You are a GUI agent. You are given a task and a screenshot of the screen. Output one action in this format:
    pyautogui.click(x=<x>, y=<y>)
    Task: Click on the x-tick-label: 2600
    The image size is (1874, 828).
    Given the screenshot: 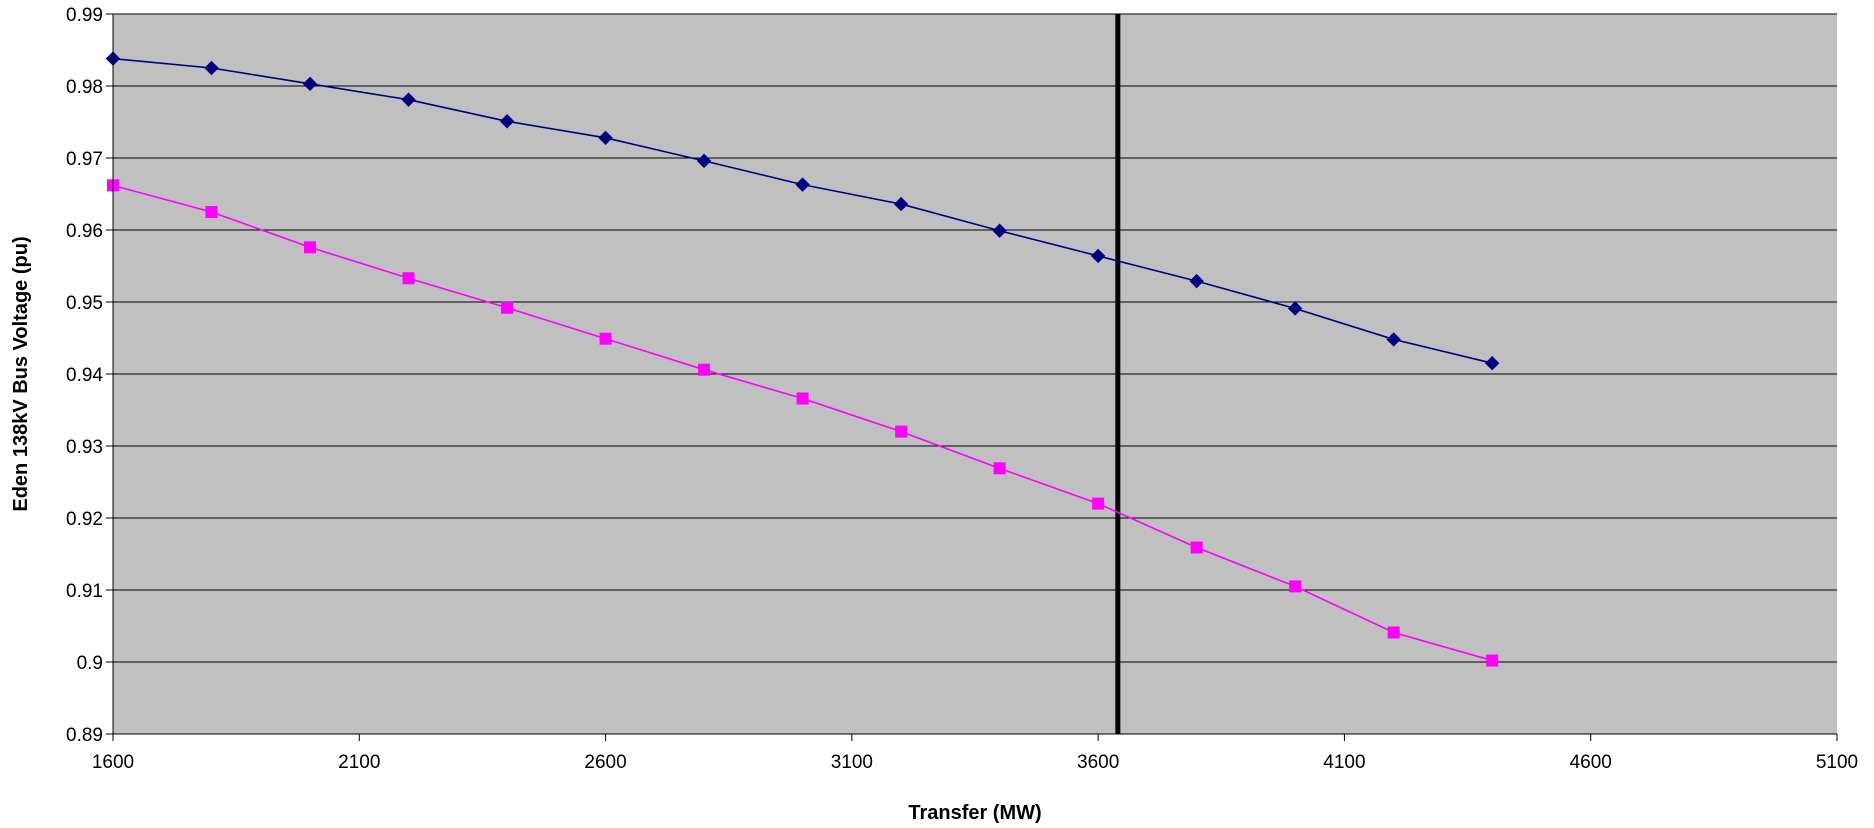 What is the action you would take?
    pyautogui.click(x=605, y=762)
    